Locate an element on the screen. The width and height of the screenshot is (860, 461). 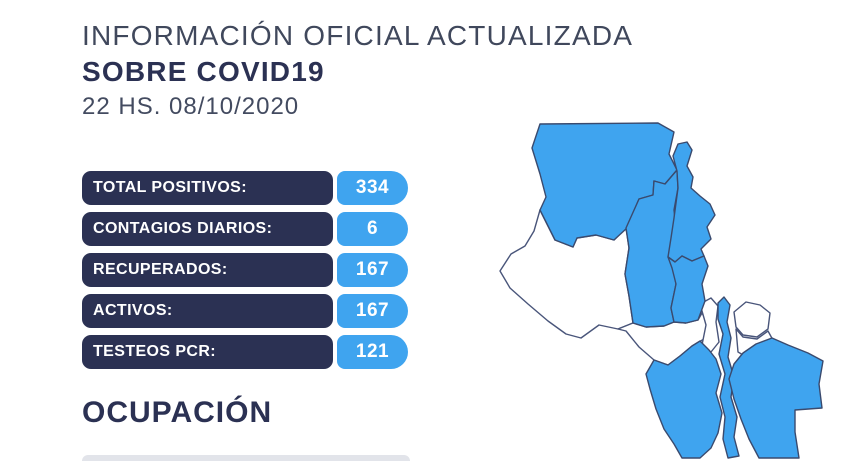
stat-label: TOTAL POSITIVOS: is located at coordinates (170, 187).